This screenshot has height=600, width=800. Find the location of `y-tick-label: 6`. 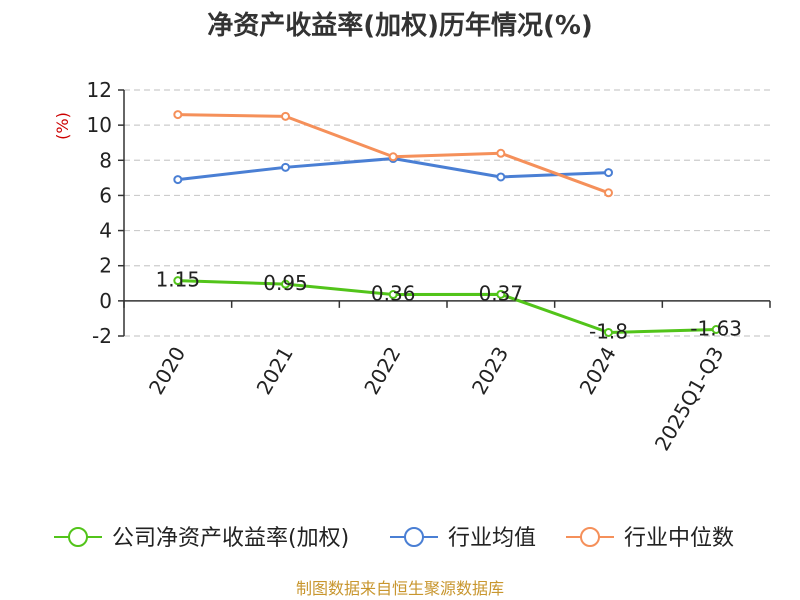

y-tick-label: 6 is located at coordinates (105, 195).